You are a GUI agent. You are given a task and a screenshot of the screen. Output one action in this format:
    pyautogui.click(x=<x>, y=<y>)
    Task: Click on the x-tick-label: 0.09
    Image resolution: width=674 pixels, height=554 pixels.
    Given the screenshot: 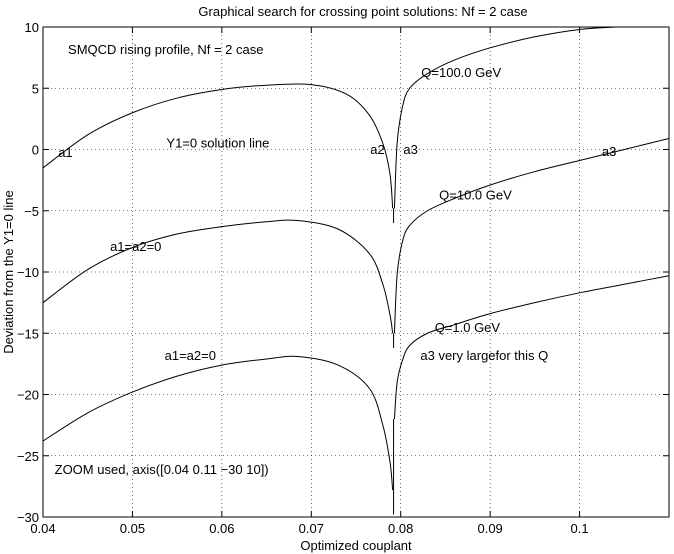 What is the action you would take?
    pyautogui.click(x=489, y=528)
    